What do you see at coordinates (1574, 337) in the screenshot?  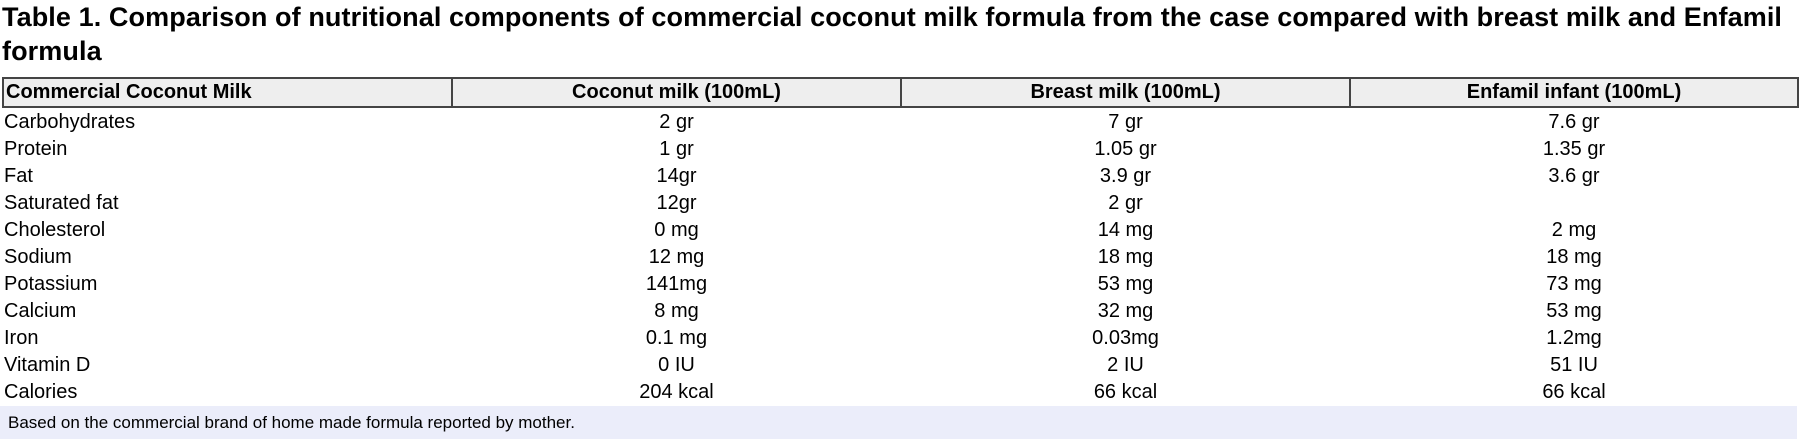 I see `cell-enfamil: 1.2mg` at bounding box center [1574, 337].